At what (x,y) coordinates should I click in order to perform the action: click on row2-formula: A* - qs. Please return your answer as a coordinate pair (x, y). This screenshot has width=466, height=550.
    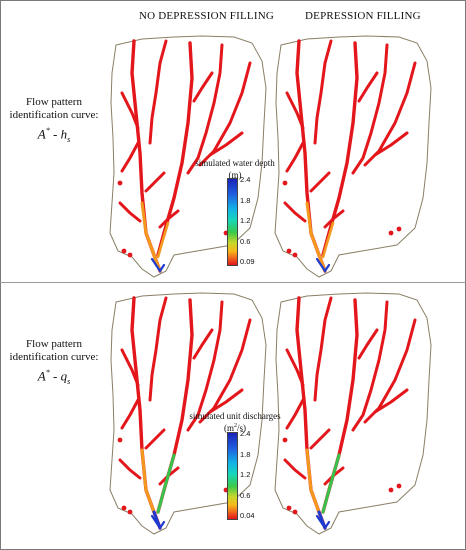
    Looking at the image, I should click on (54, 377).